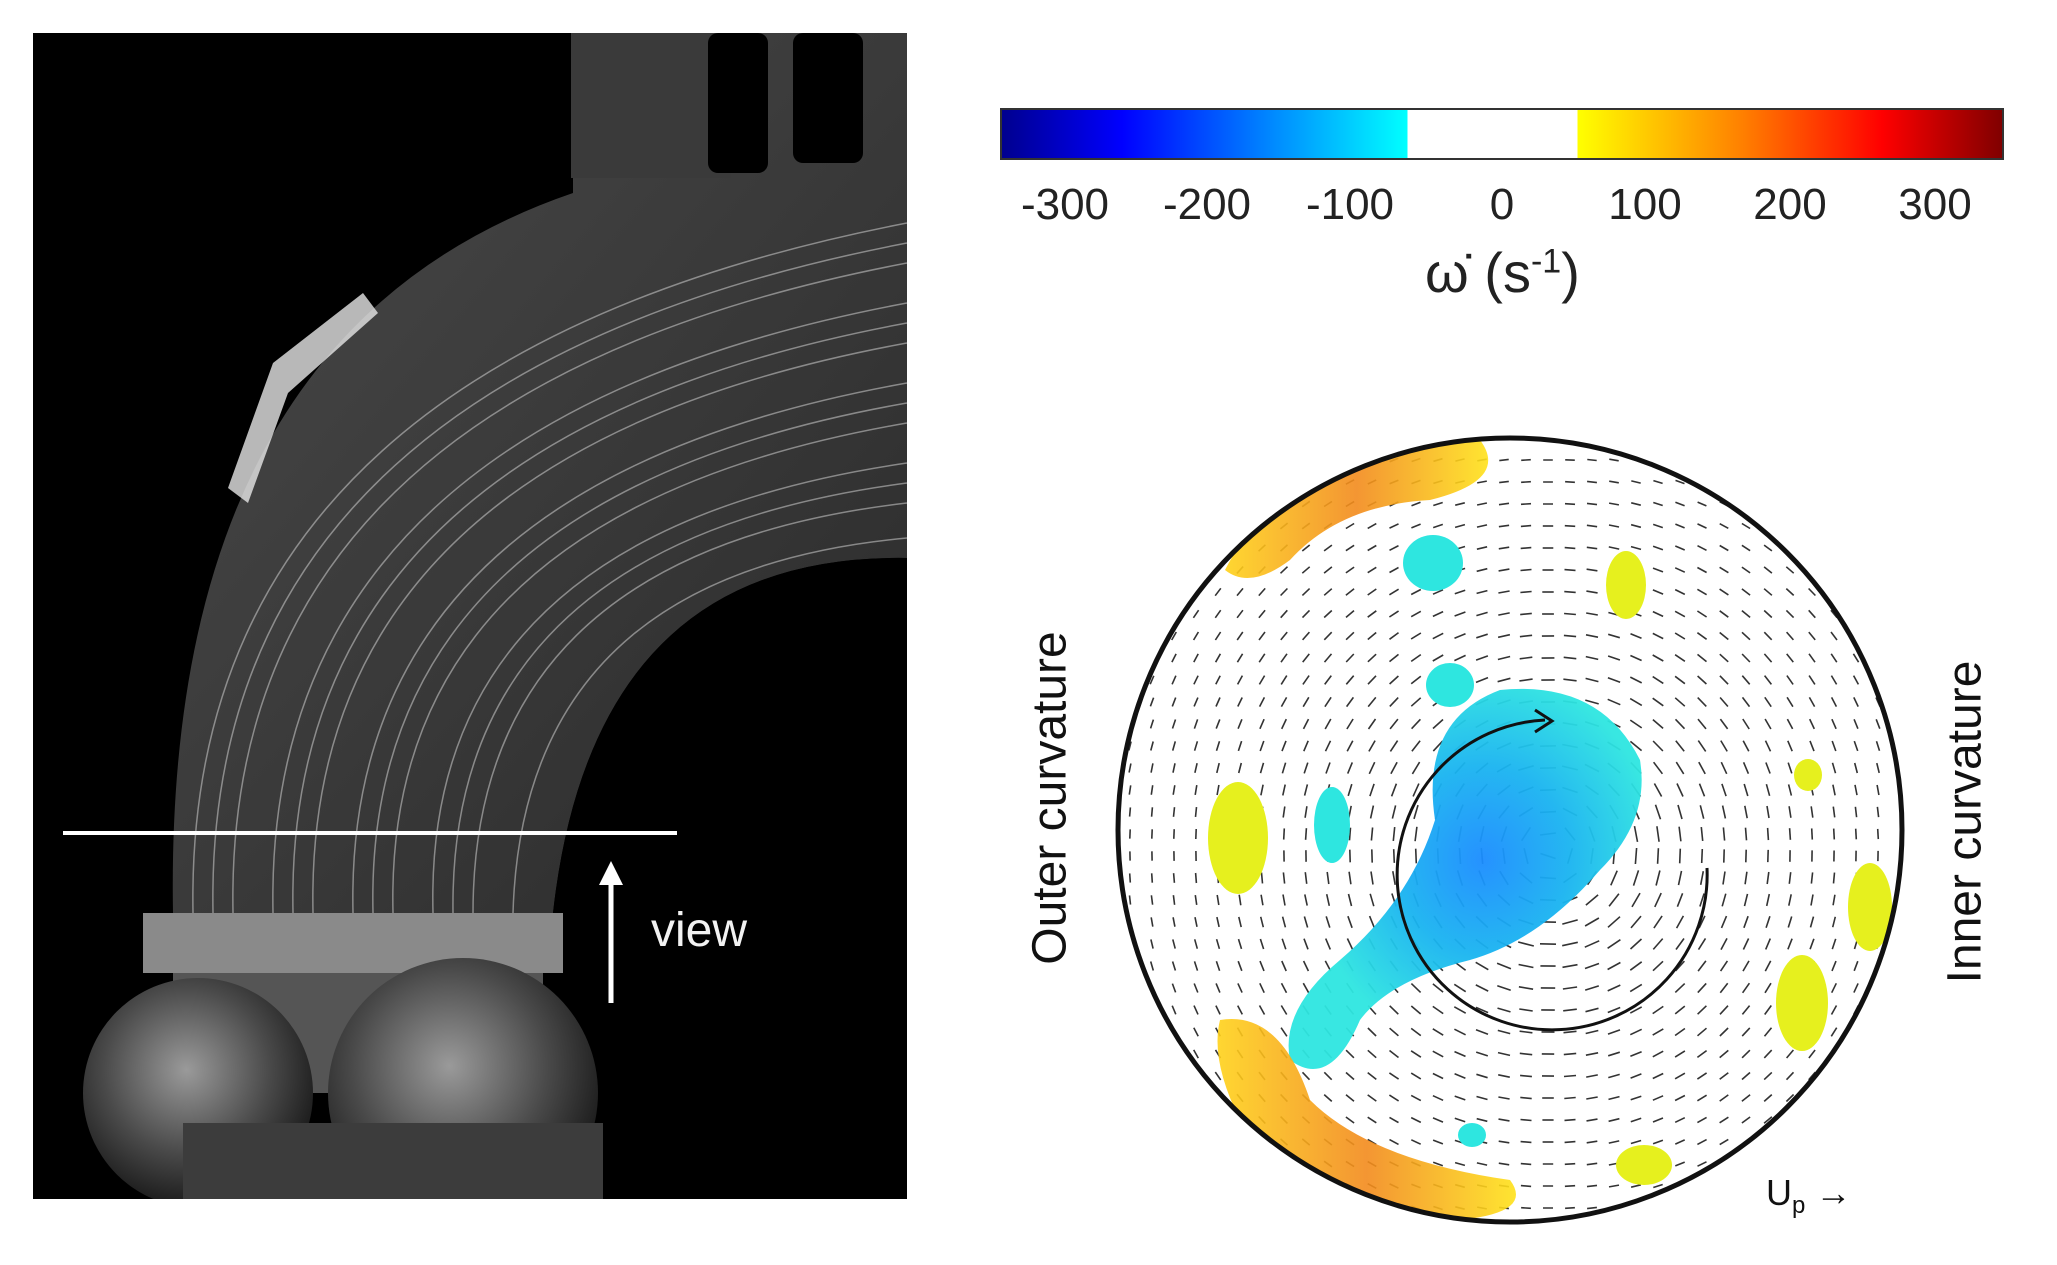  What do you see at coordinates (828, 98) in the screenshot?
I see `branch-slot` at bounding box center [828, 98].